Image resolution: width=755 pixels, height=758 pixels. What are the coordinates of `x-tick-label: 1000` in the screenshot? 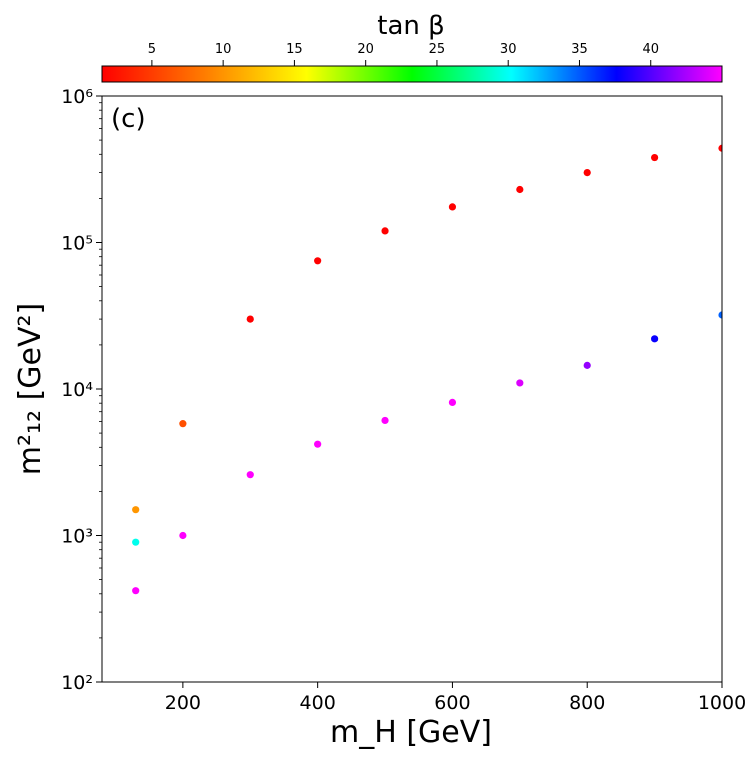 It's located at (722, 703).